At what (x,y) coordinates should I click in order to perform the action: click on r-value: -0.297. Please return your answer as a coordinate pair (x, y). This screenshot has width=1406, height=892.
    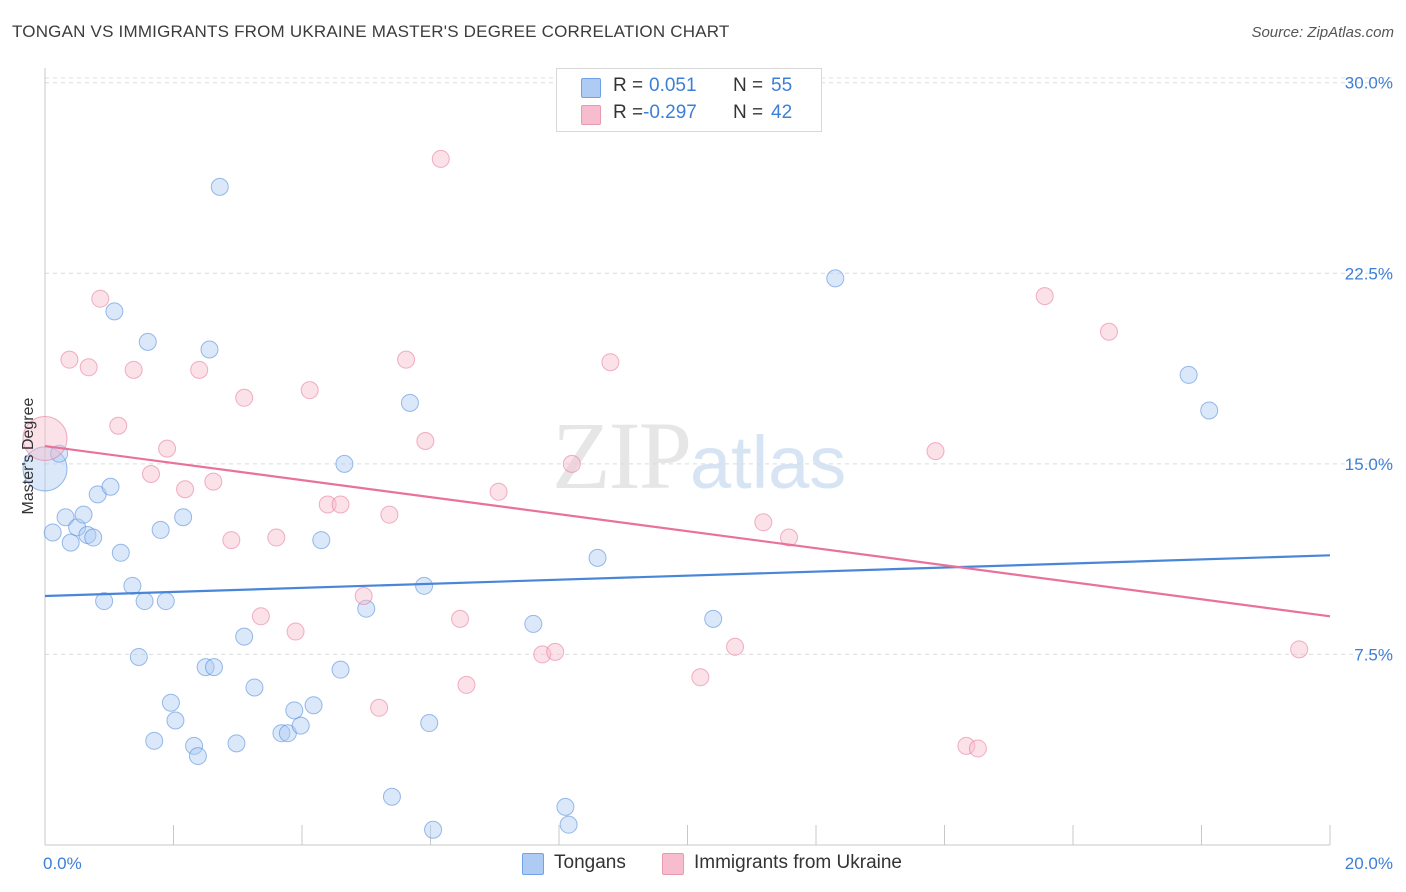
    Looking at the image, I should click on (670, 112).